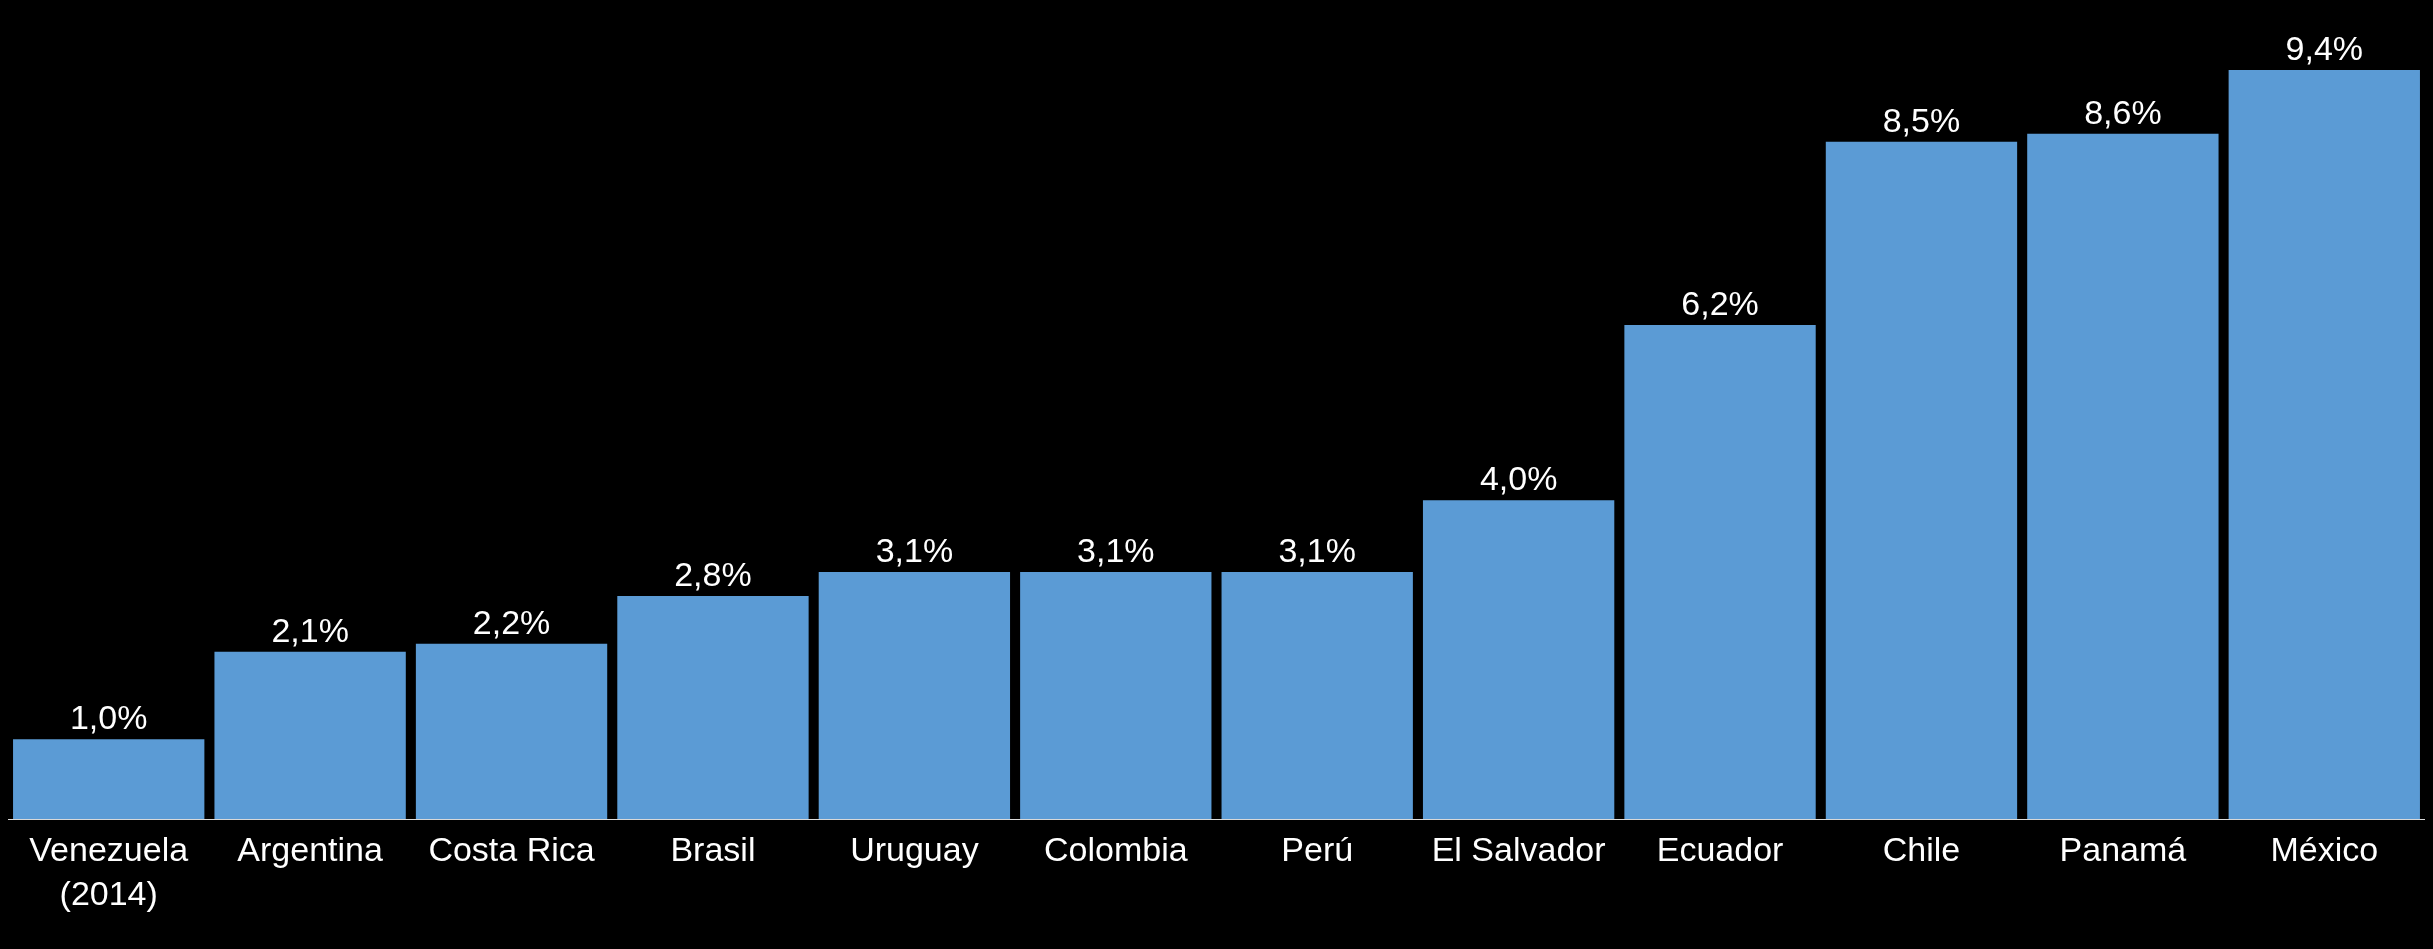 This screenshot has width=2433, height=949. Describe the element at coordinates (1115, 848) in the screenshot. I see `x-tick-label: Colombia` at that location.